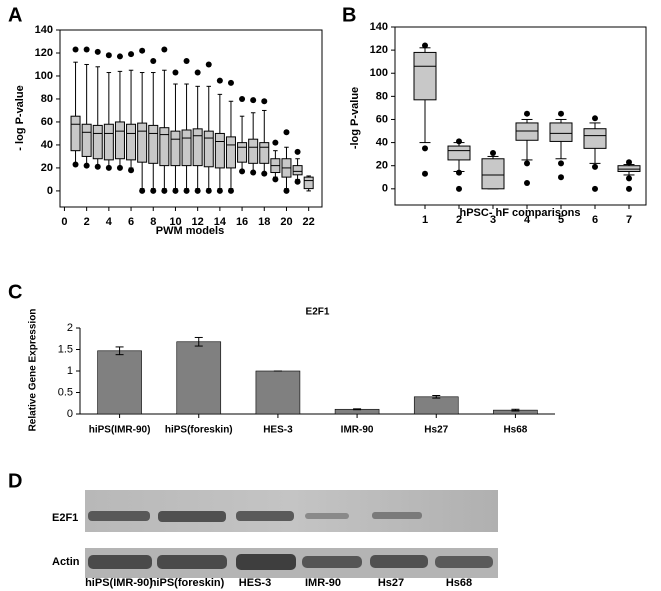  Describe the element at coordinates (120, 430) in the screenshot. I see `x-tick-label: hiPS(IMR-90)` at that location.